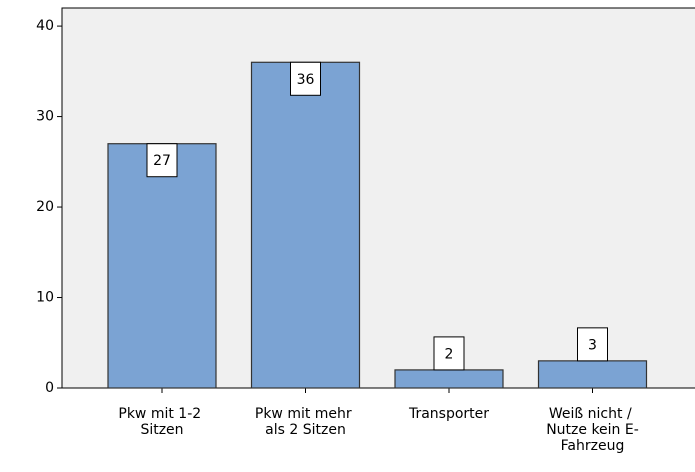  What do you see at coordinates (592, 430) in the screenshot?
I see `x-tick-label: Weiß nicht / Nutze kein E-Fahrzeug` at bounding box center [592, 430].